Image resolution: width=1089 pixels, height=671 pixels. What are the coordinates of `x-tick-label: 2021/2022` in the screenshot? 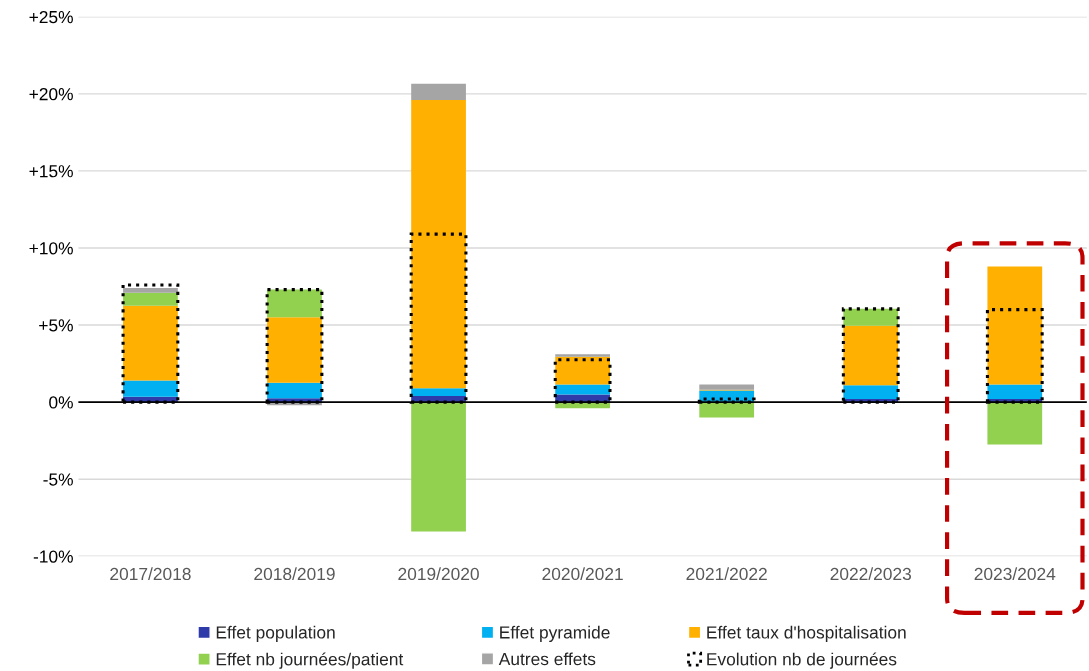 It's located at (726, 574).